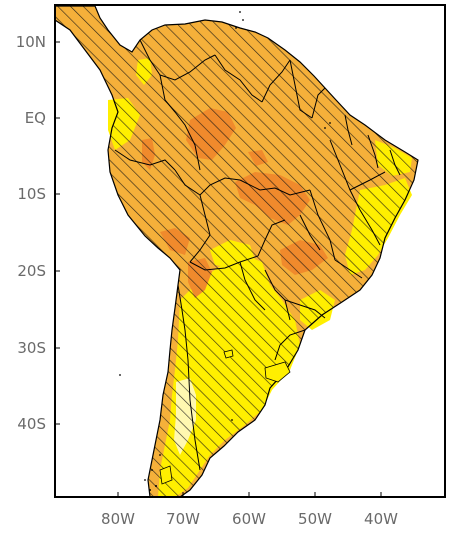  What do you see at coordinates (31, 233) in the screenshot?
I see `latitude-labels: 10N EQ 10S 20S 30S 40S` at bounding box center [31, 233].